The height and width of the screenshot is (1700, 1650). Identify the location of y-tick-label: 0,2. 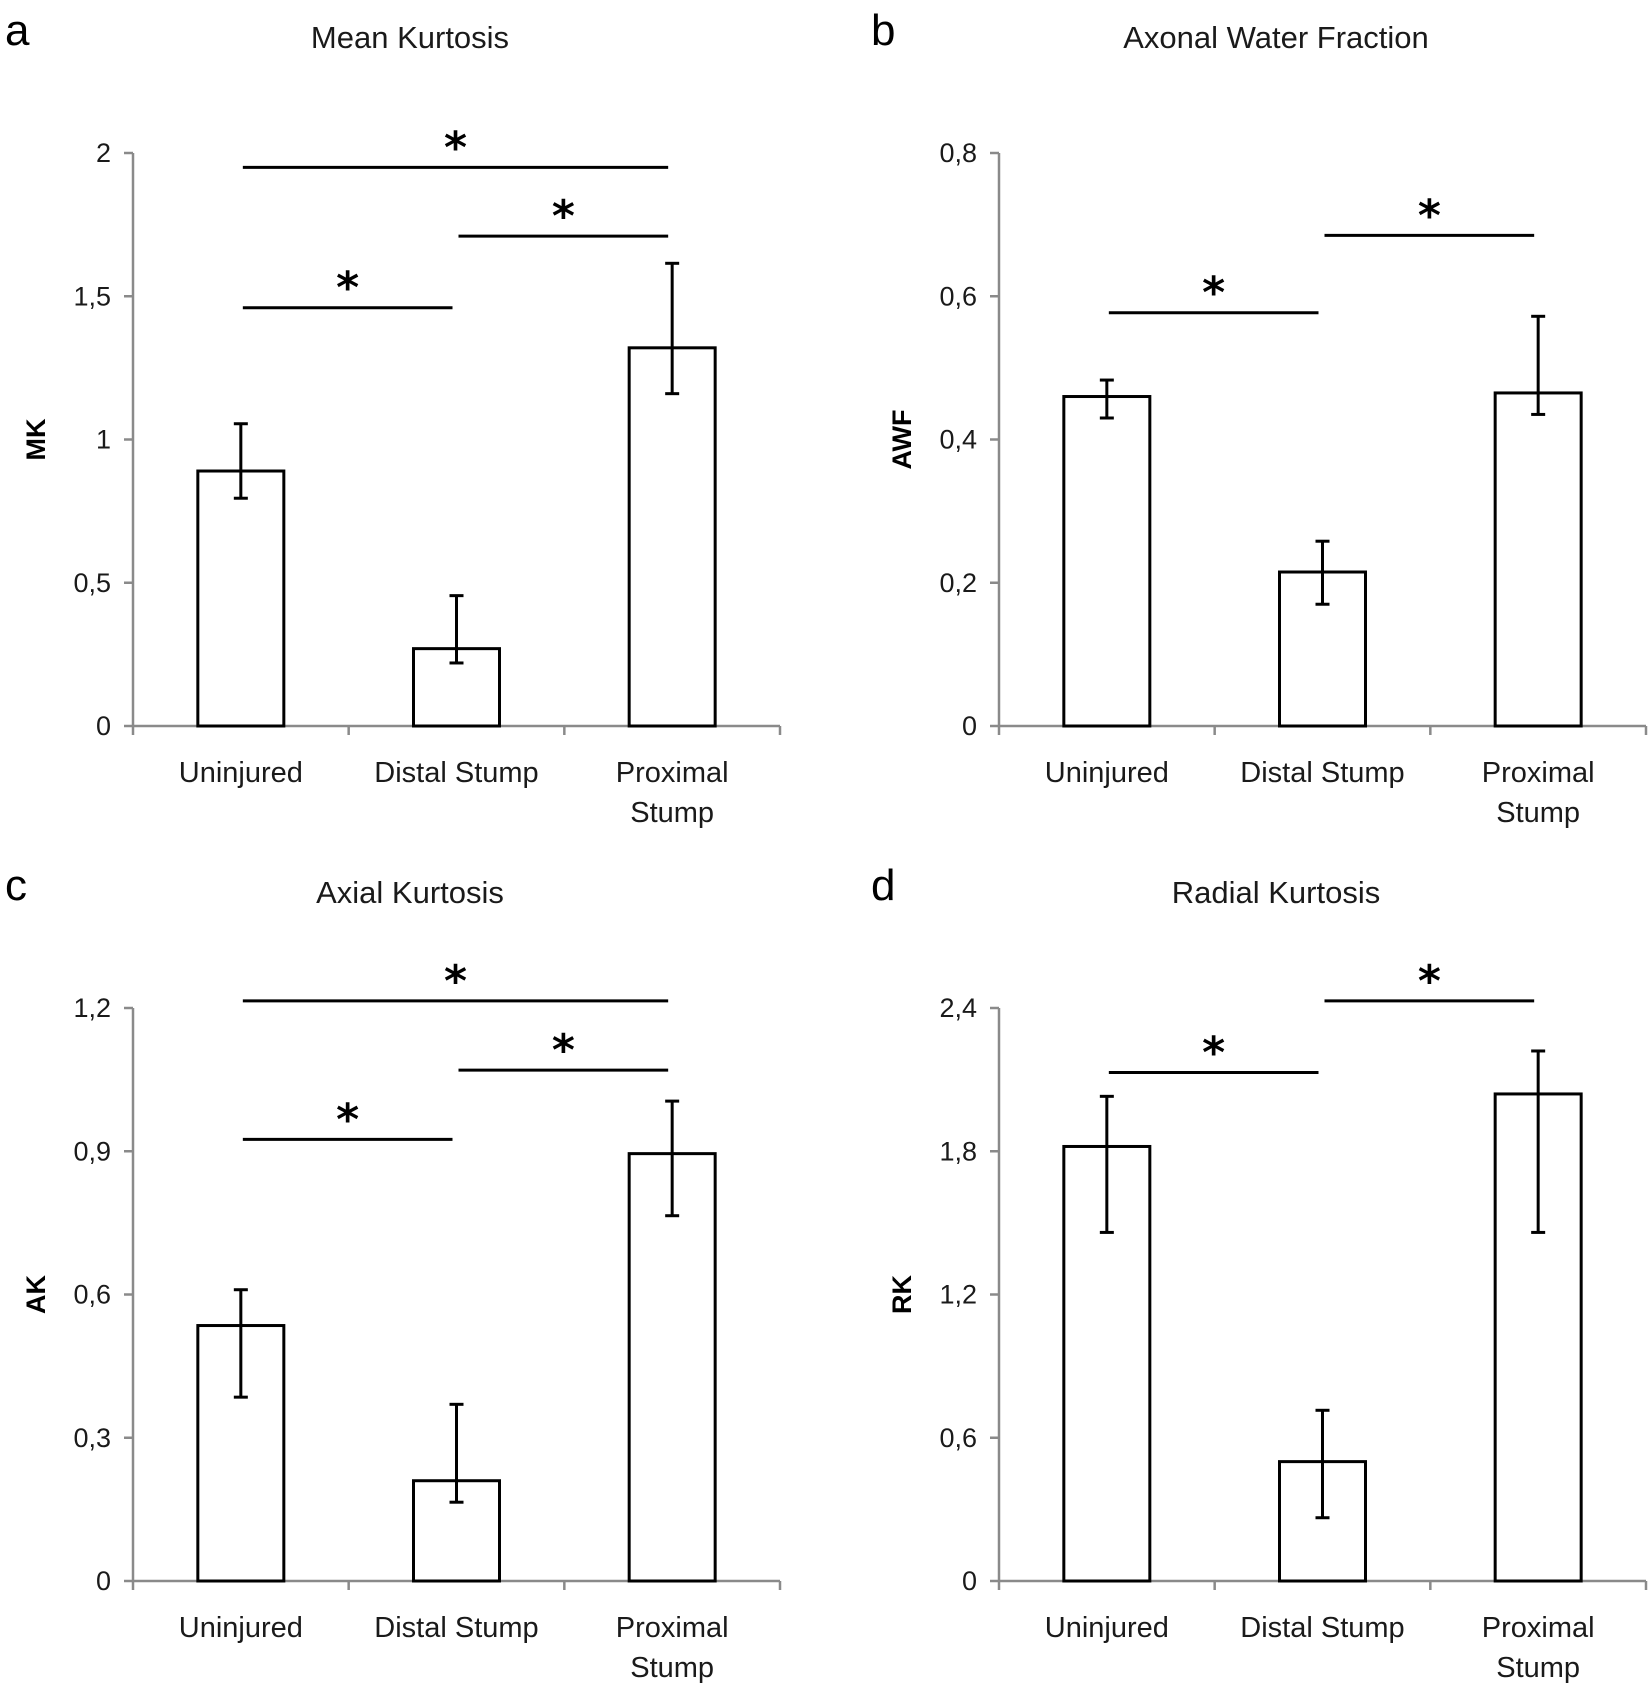
(958, 583).